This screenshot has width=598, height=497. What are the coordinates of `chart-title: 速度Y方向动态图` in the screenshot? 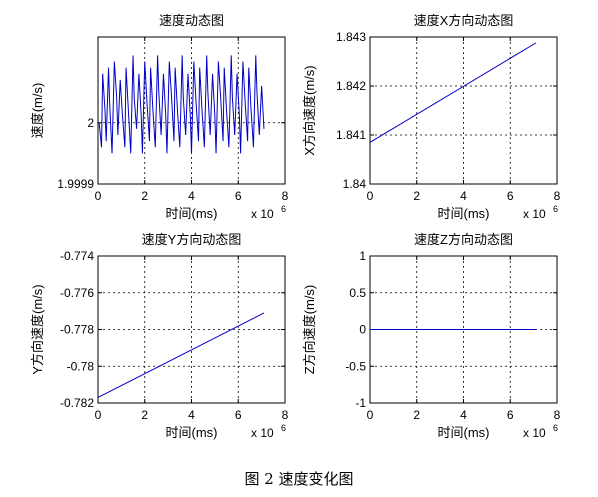 It's located at (192, 239).